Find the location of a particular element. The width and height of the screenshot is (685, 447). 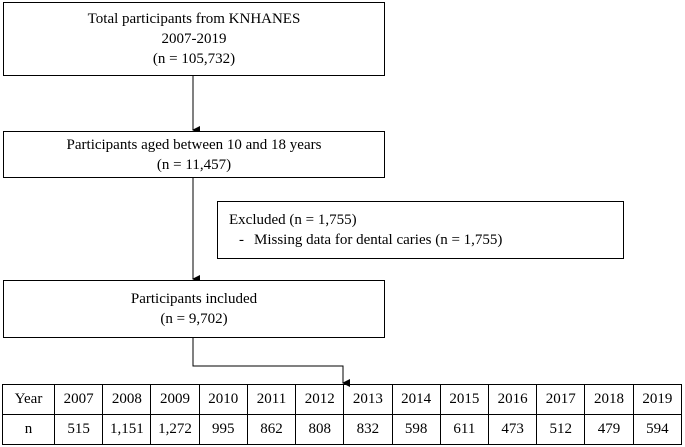

table-cell: 862 is located at coordinates (271, 429).